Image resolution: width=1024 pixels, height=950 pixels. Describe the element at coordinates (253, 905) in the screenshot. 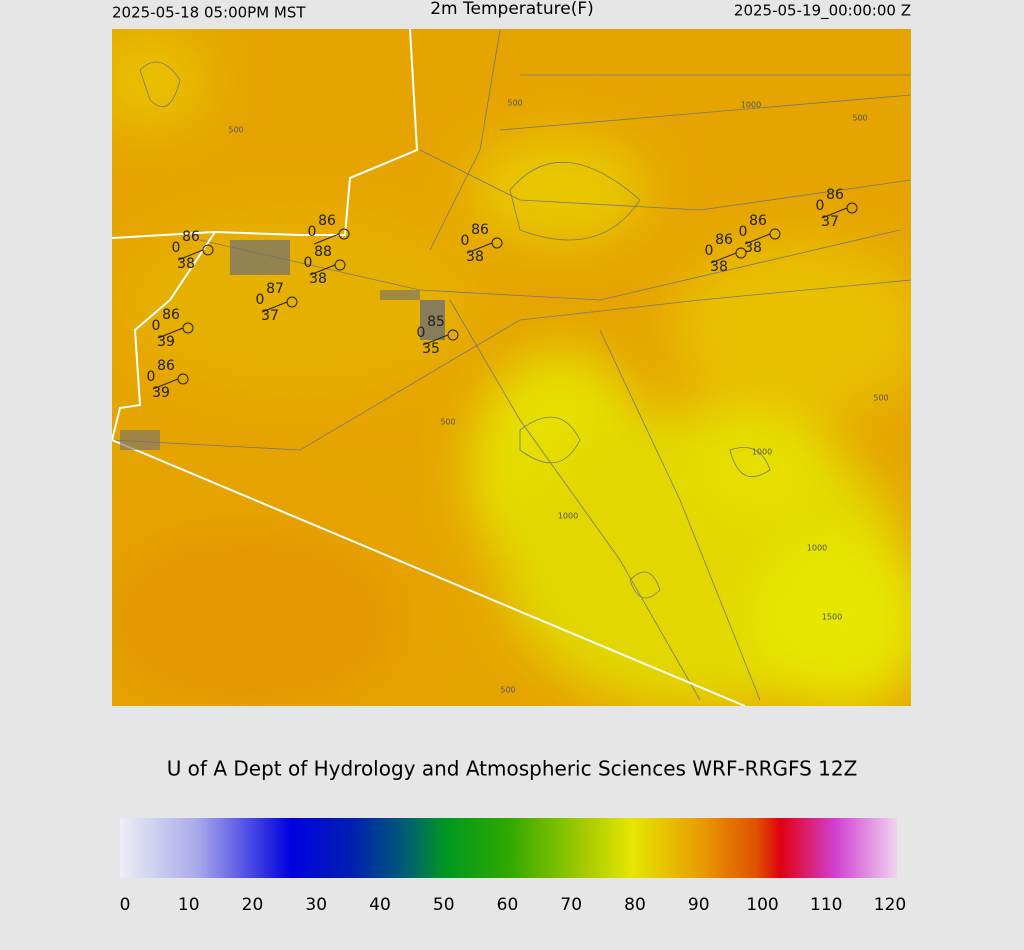

I see `colorbar-tick-label: 20` at that location.